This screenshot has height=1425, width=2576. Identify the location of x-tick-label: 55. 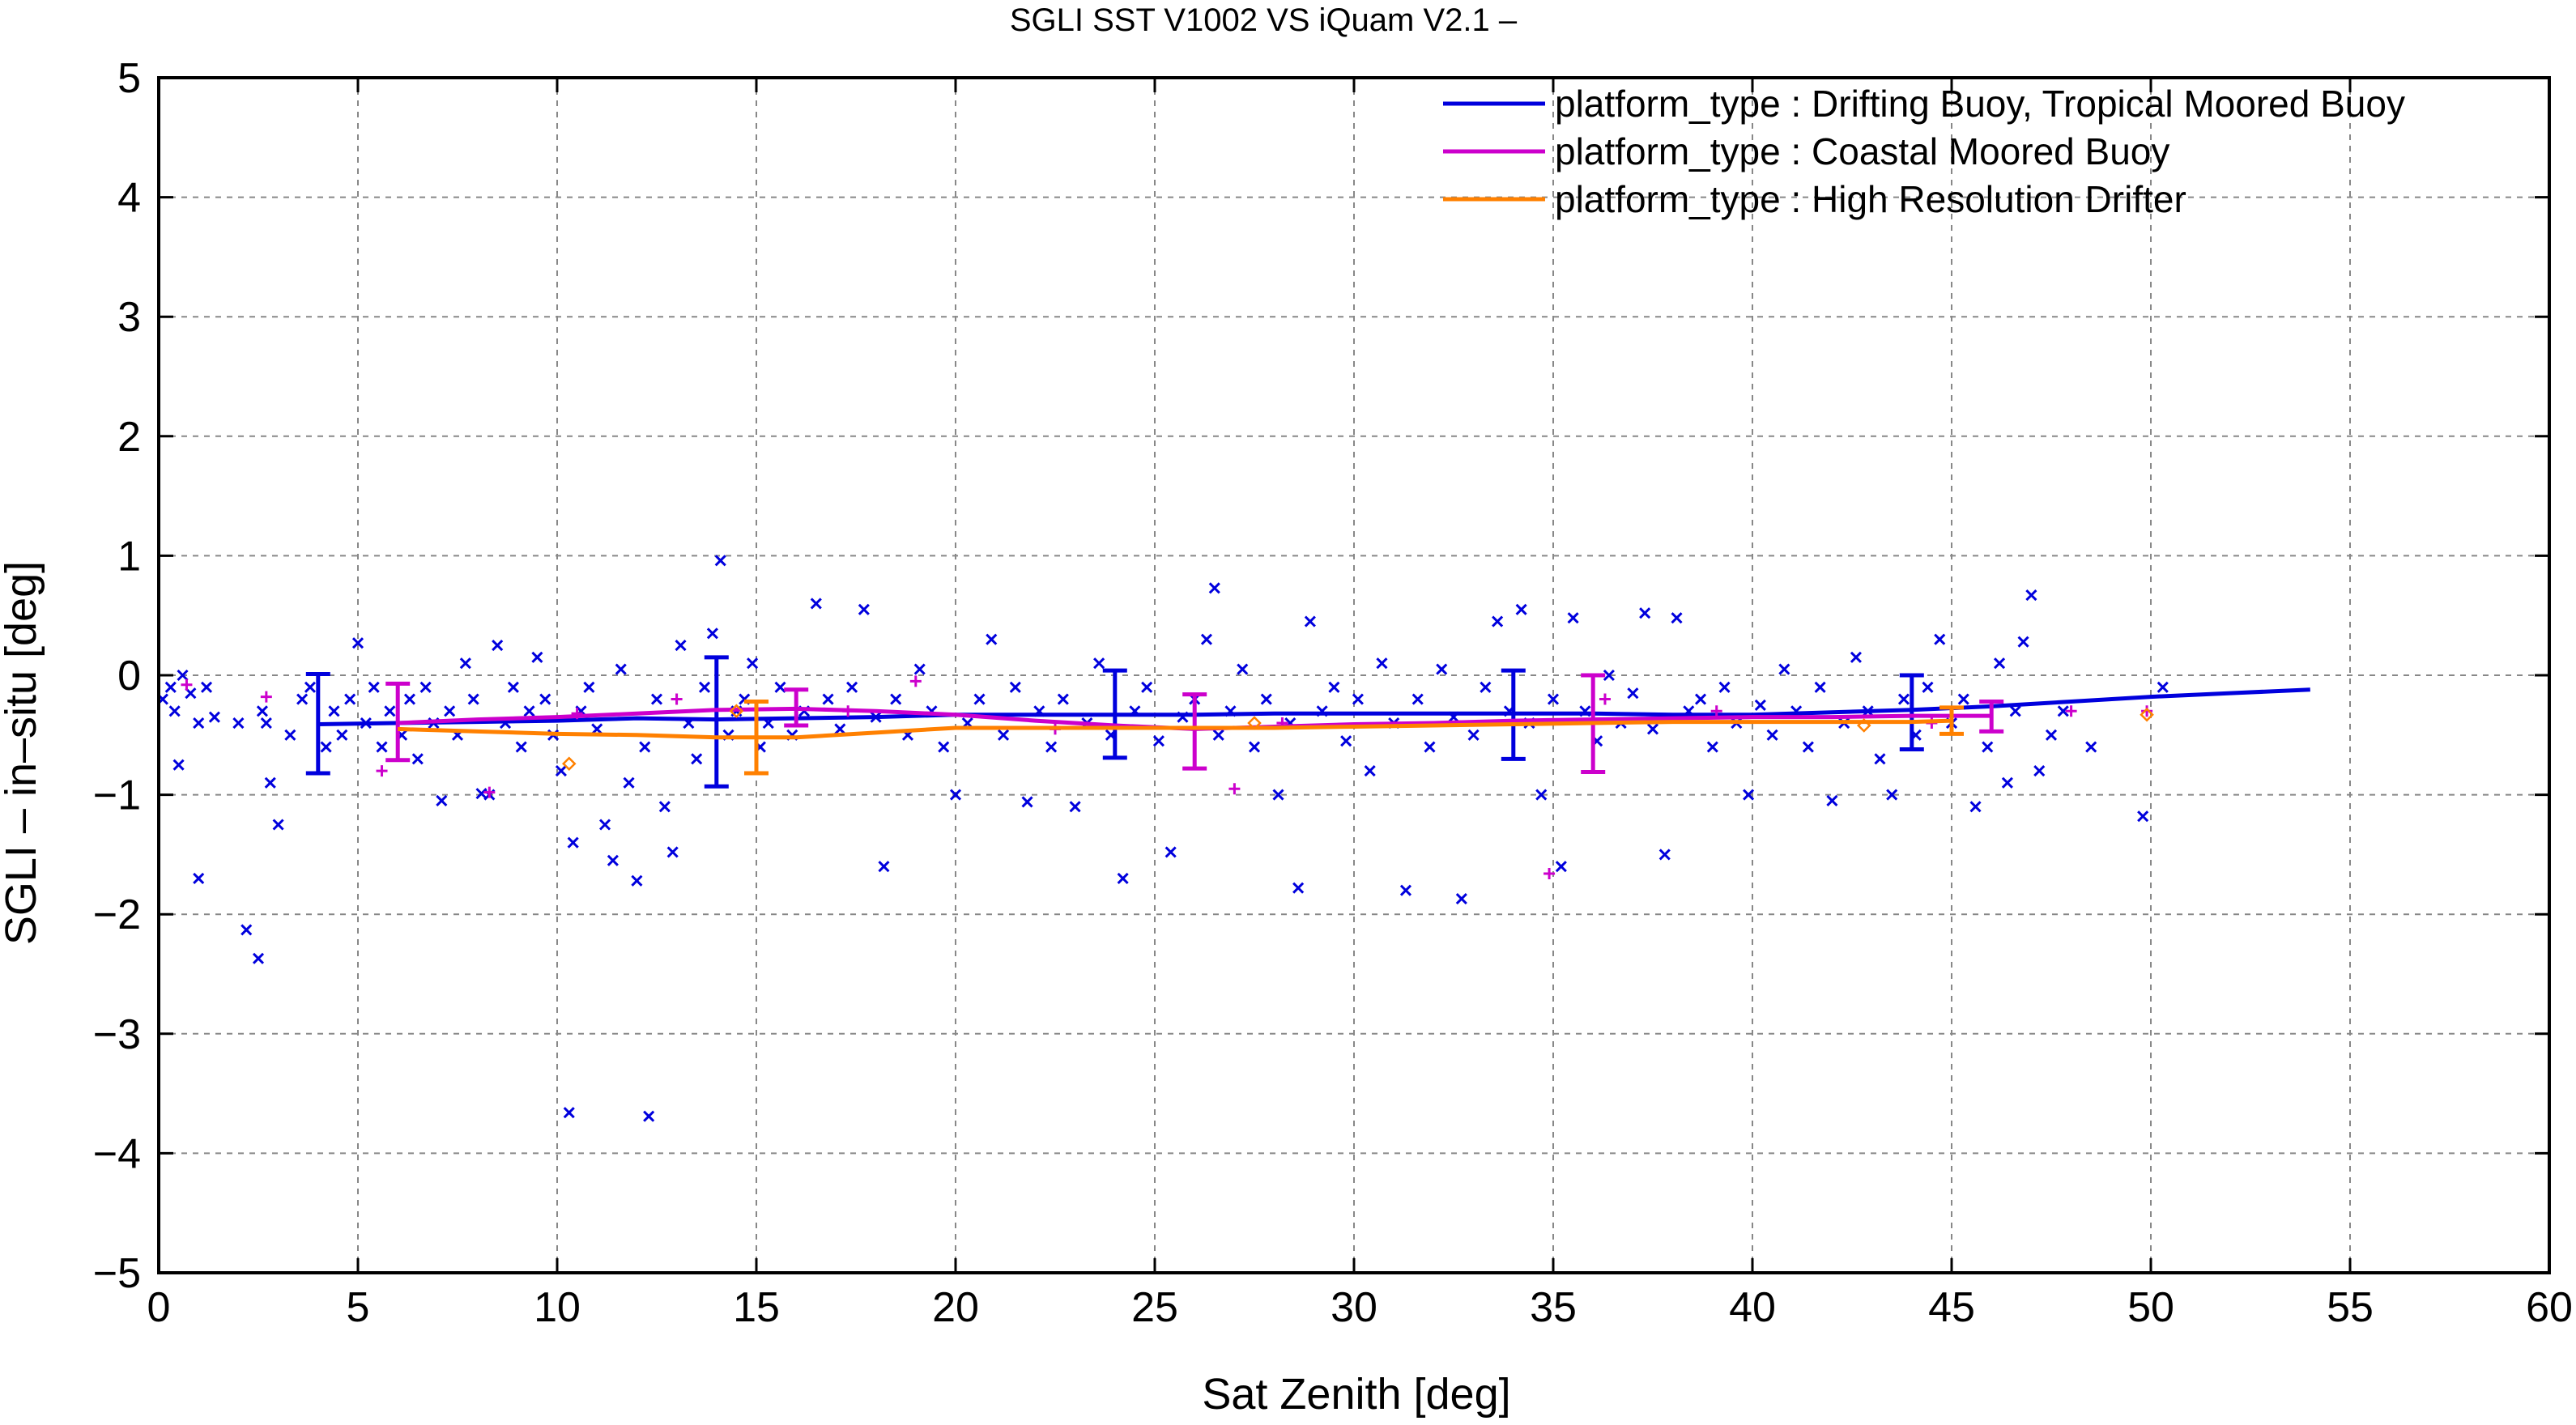
(2350, 1308).